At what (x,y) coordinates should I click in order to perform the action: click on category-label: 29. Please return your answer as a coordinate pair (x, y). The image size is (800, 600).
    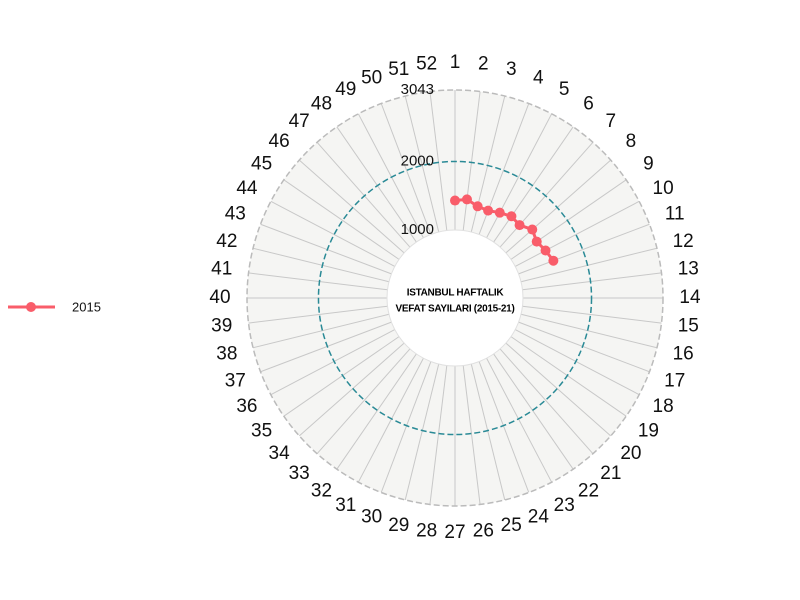
    Looking at the image, I should click on (398, 525).